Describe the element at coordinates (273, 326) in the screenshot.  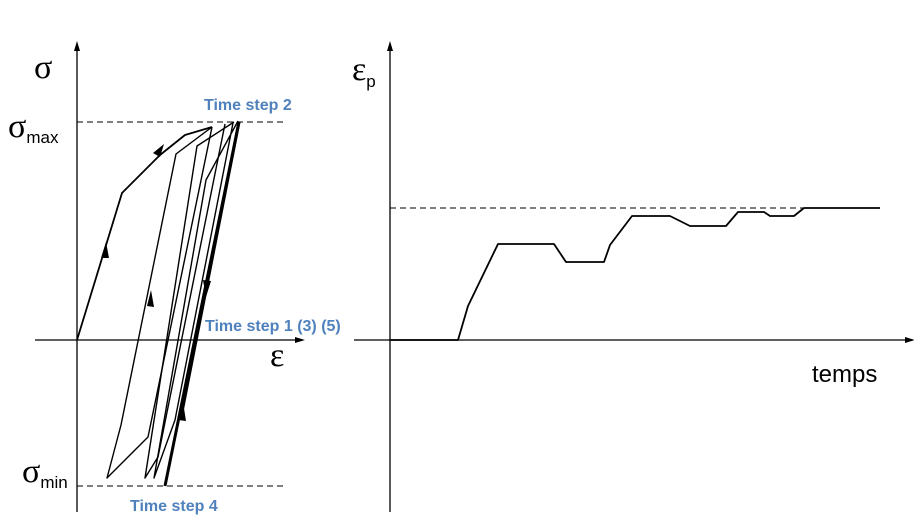
I see `time-step-1-3-5-annotation: Time step 1 (3) (5)` at that location.